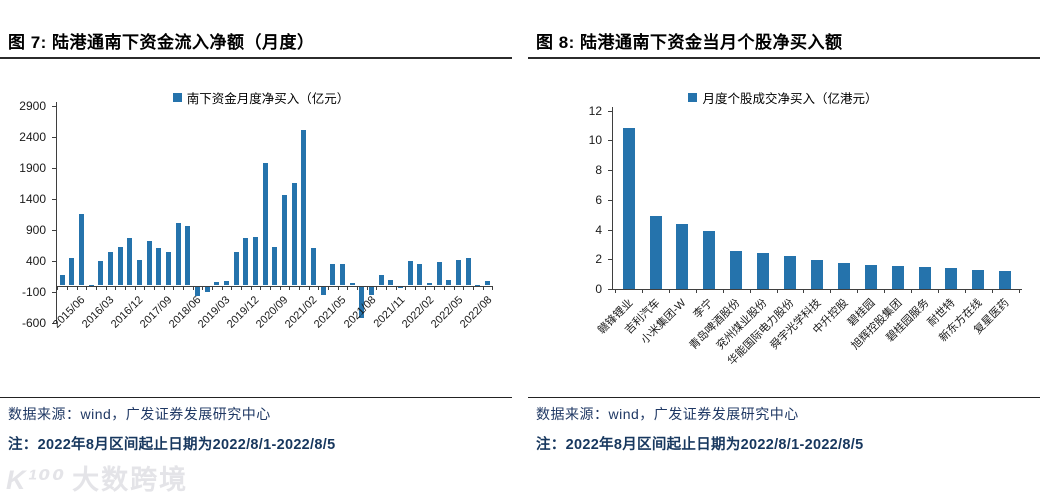 The height and width of the screenshot is (502, 1044). What do you see at coordinates (783, 97) in the screenshot?
I see `figure-8-legend: 月度个股成交净买入（亿港元）` at bounding box center [783, 97].